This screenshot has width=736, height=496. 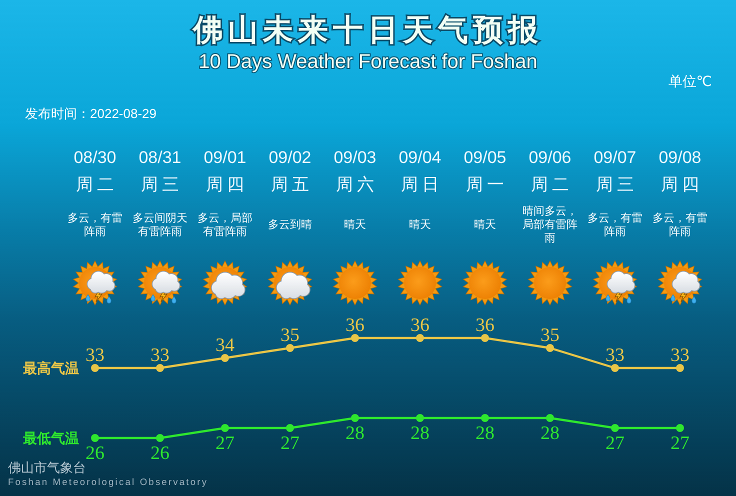 I want to click on text: 多云，局部有雷阵雨, so click(x=225, y=224).